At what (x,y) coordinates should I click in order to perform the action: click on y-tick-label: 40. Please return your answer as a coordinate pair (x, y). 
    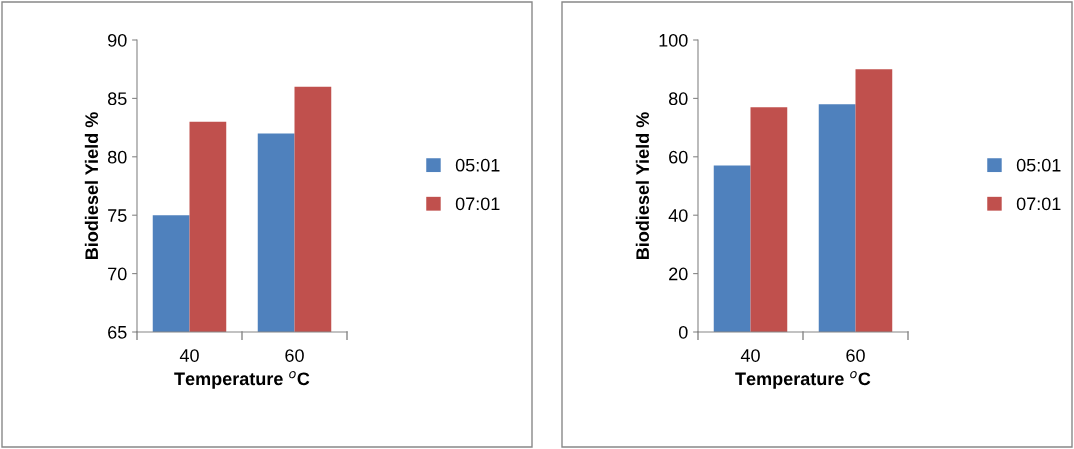
    Looking at the image, I should click on (678, 215).